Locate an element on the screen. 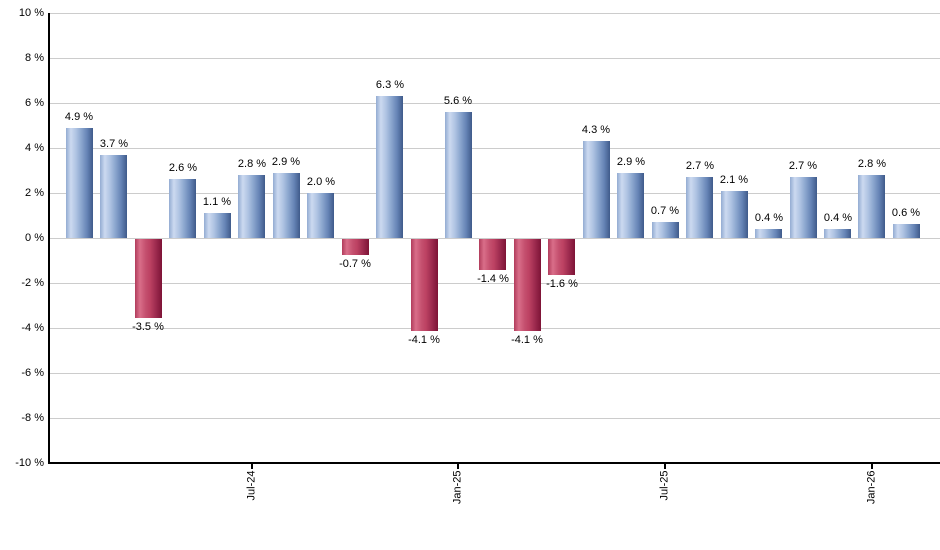 The image size is (940, 550). bar-value-label: 6.3 % is located at coordinates (390, 85).